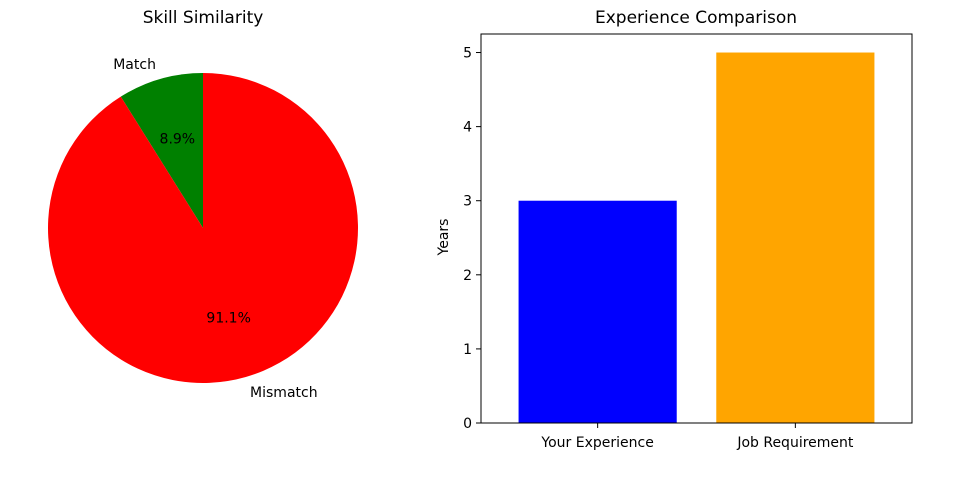  Describe the element at coordinates (228, 318) in the screenshot. I see `pie-pct-mismatch: 91.1%` at that location.